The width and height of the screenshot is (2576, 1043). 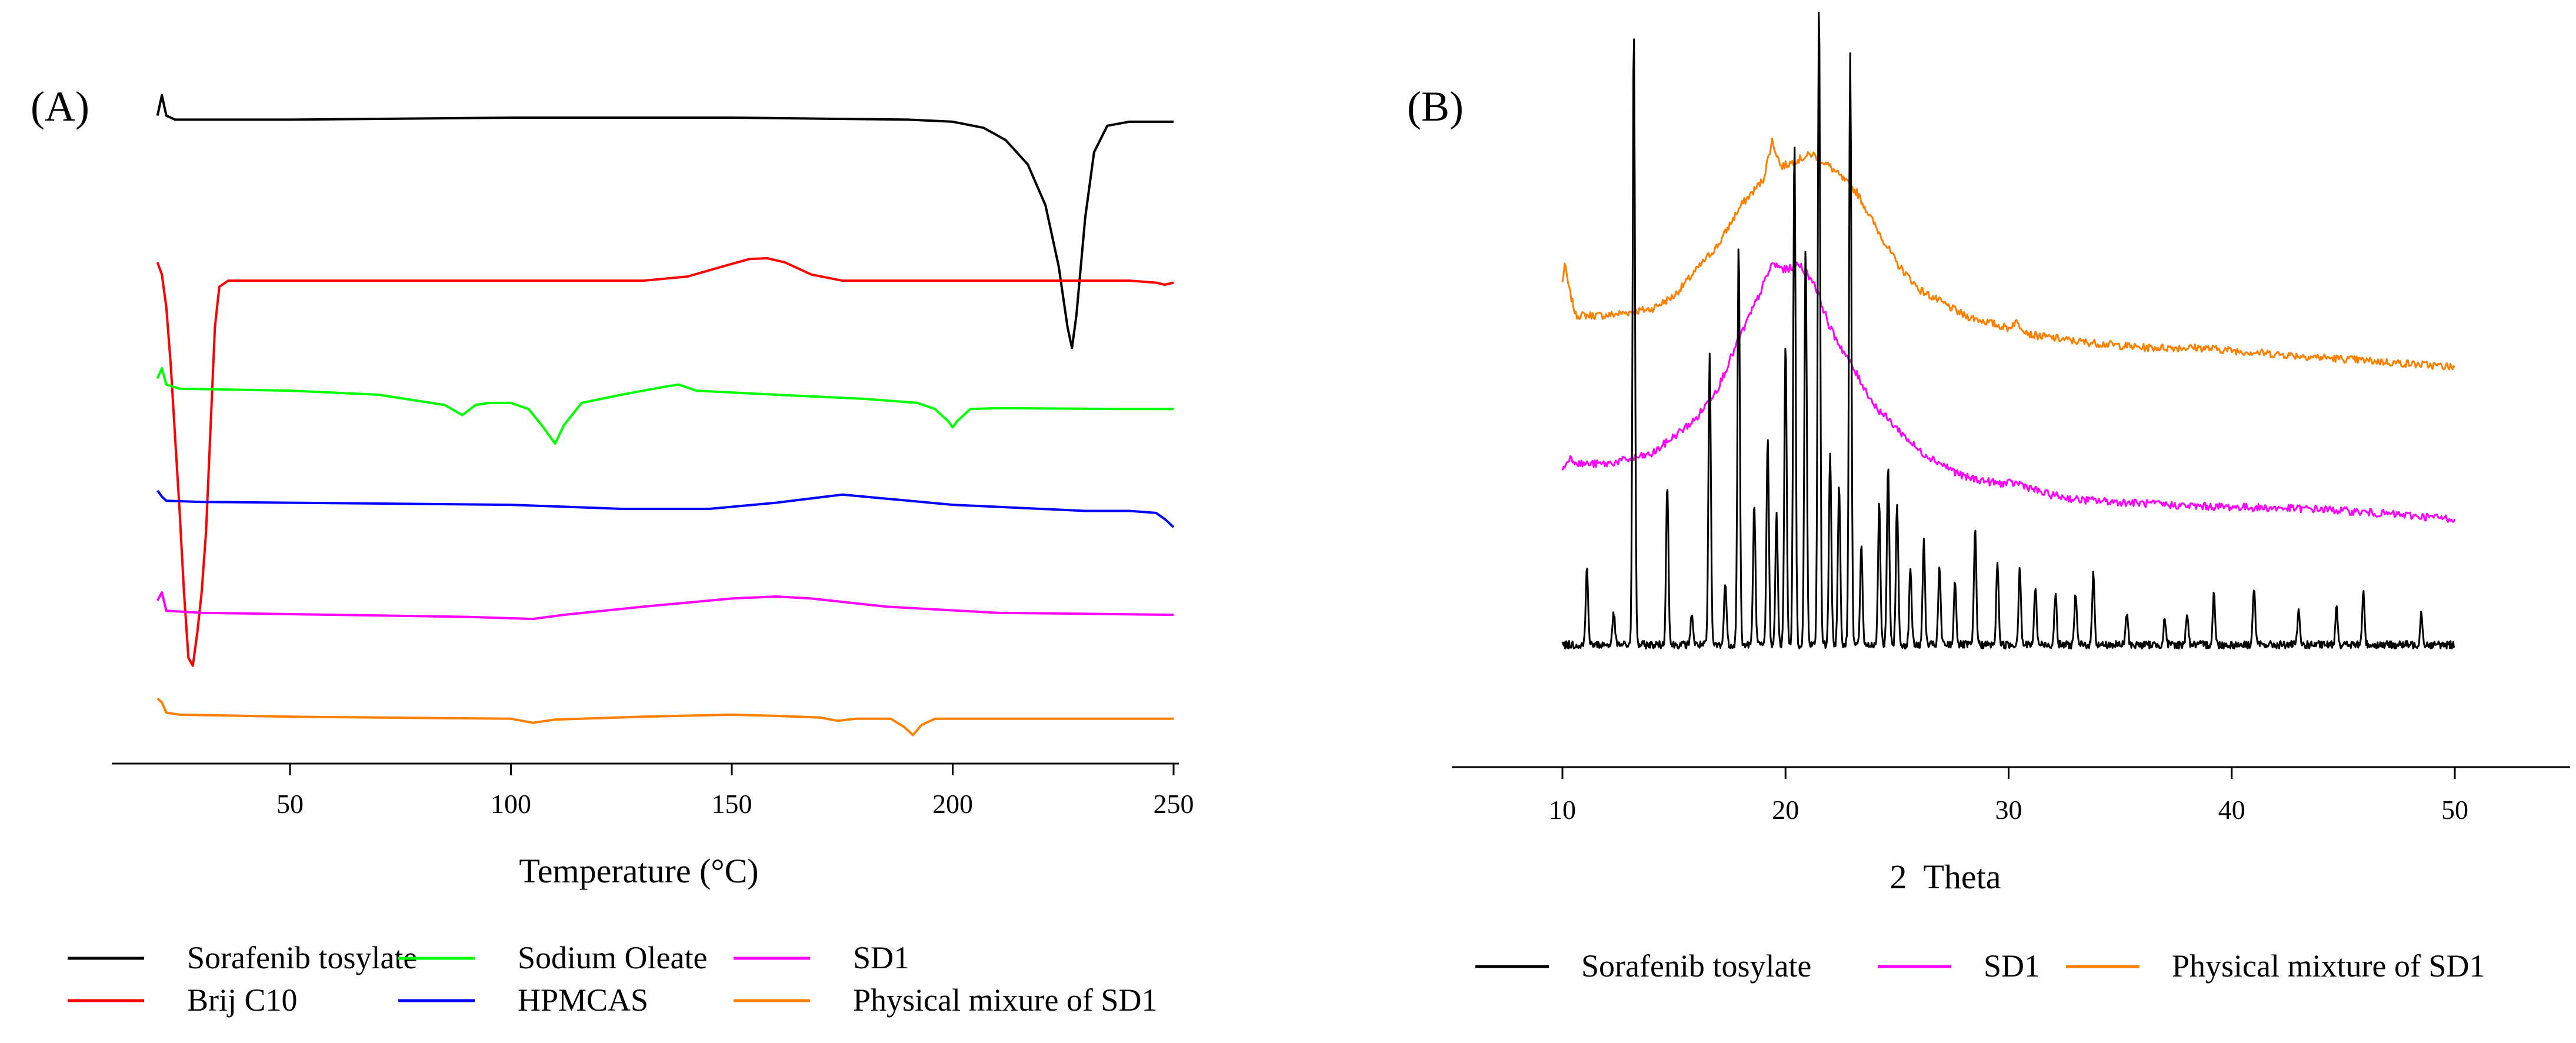 I want to click on panel-b-legend-label: Sorafenib tosylate, so click(x=1696, y=966).